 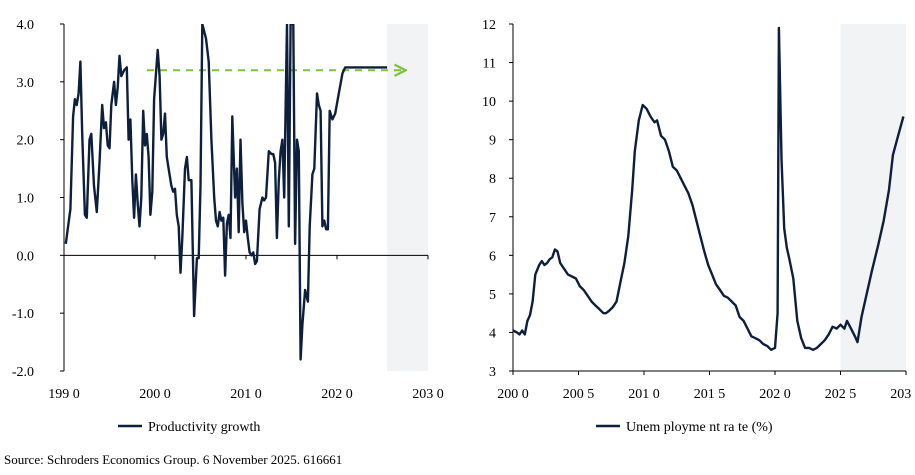 I want to click on x-tick-label: 202 5, so click(x=841, y=394).